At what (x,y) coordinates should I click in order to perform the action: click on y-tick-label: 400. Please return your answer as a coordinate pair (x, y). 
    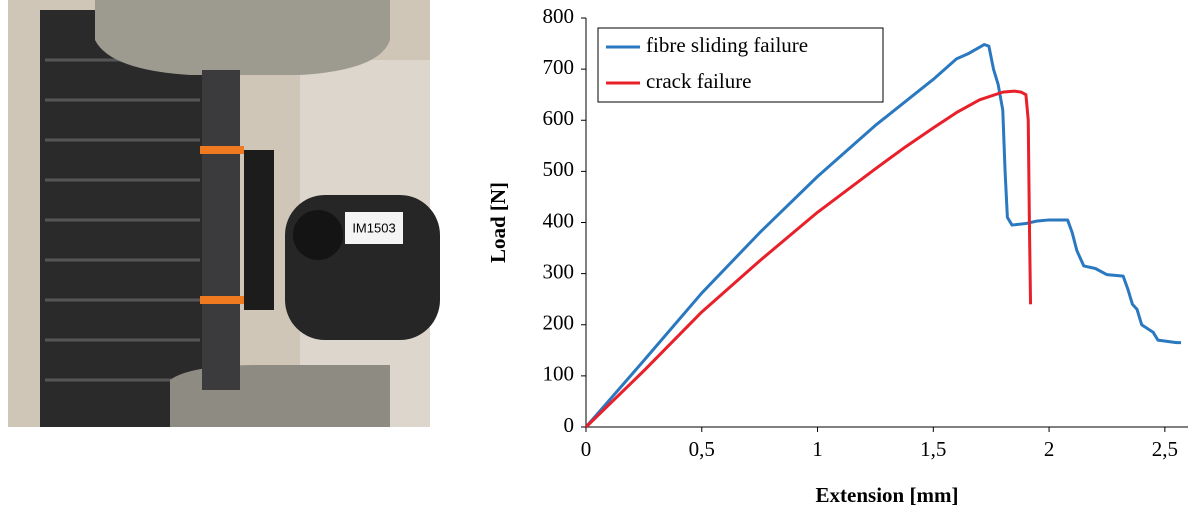
    Looking at the image, I should click on (559, 220).